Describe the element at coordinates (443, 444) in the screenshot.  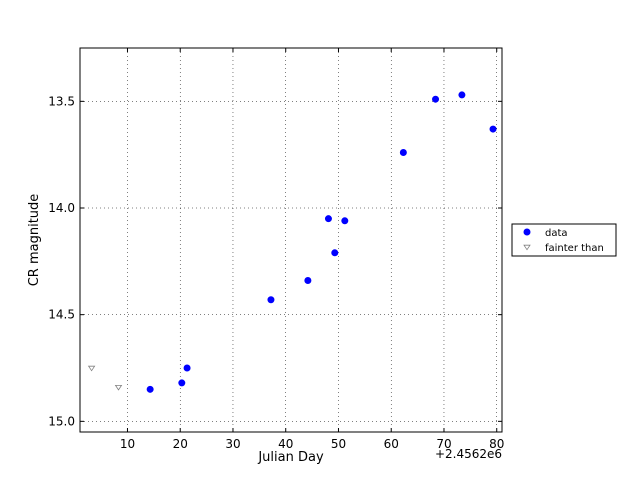
I see `x-tick-label: 70` at that location.